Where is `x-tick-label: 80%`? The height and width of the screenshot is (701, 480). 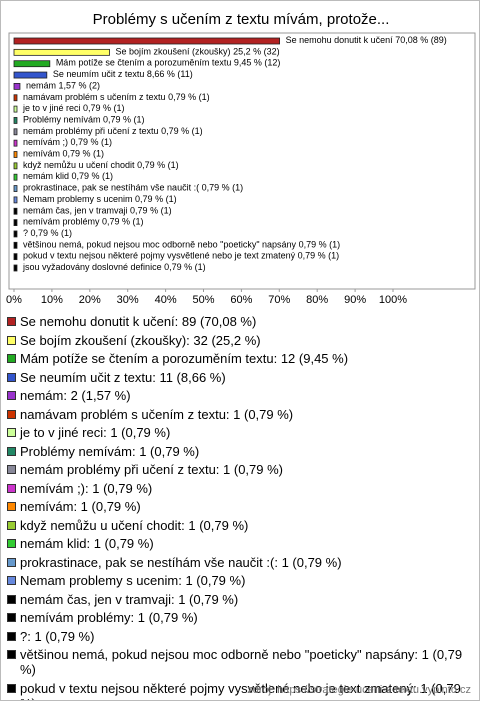 x-tick-label: 80% is located at coordinates (317, 300).